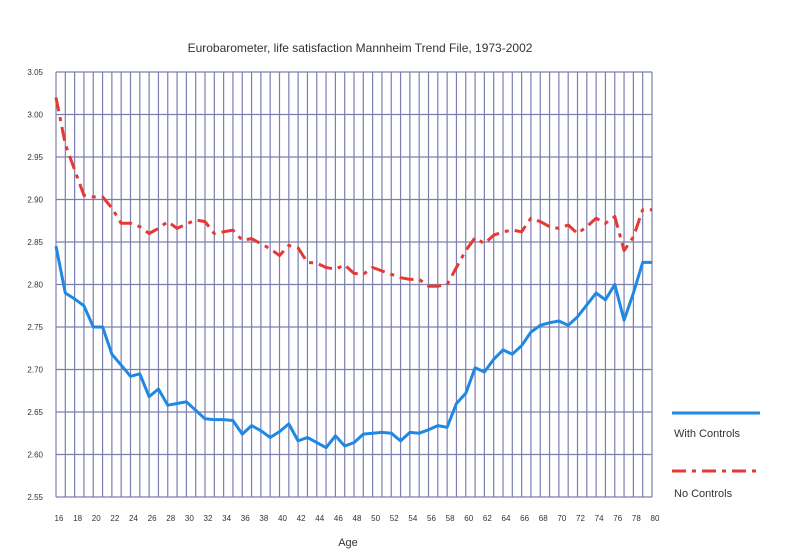  I want to click on x-tick-label: 28, so click(170, 518).